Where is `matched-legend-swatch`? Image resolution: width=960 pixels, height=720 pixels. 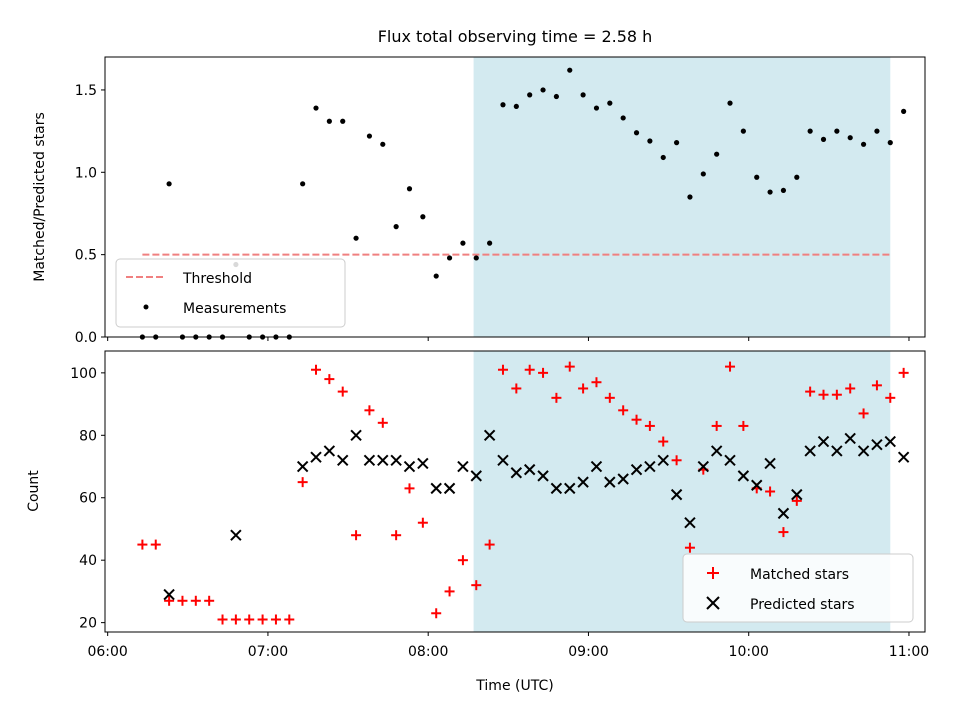
matched-legend-swatch is located at coordinates (713, 573).